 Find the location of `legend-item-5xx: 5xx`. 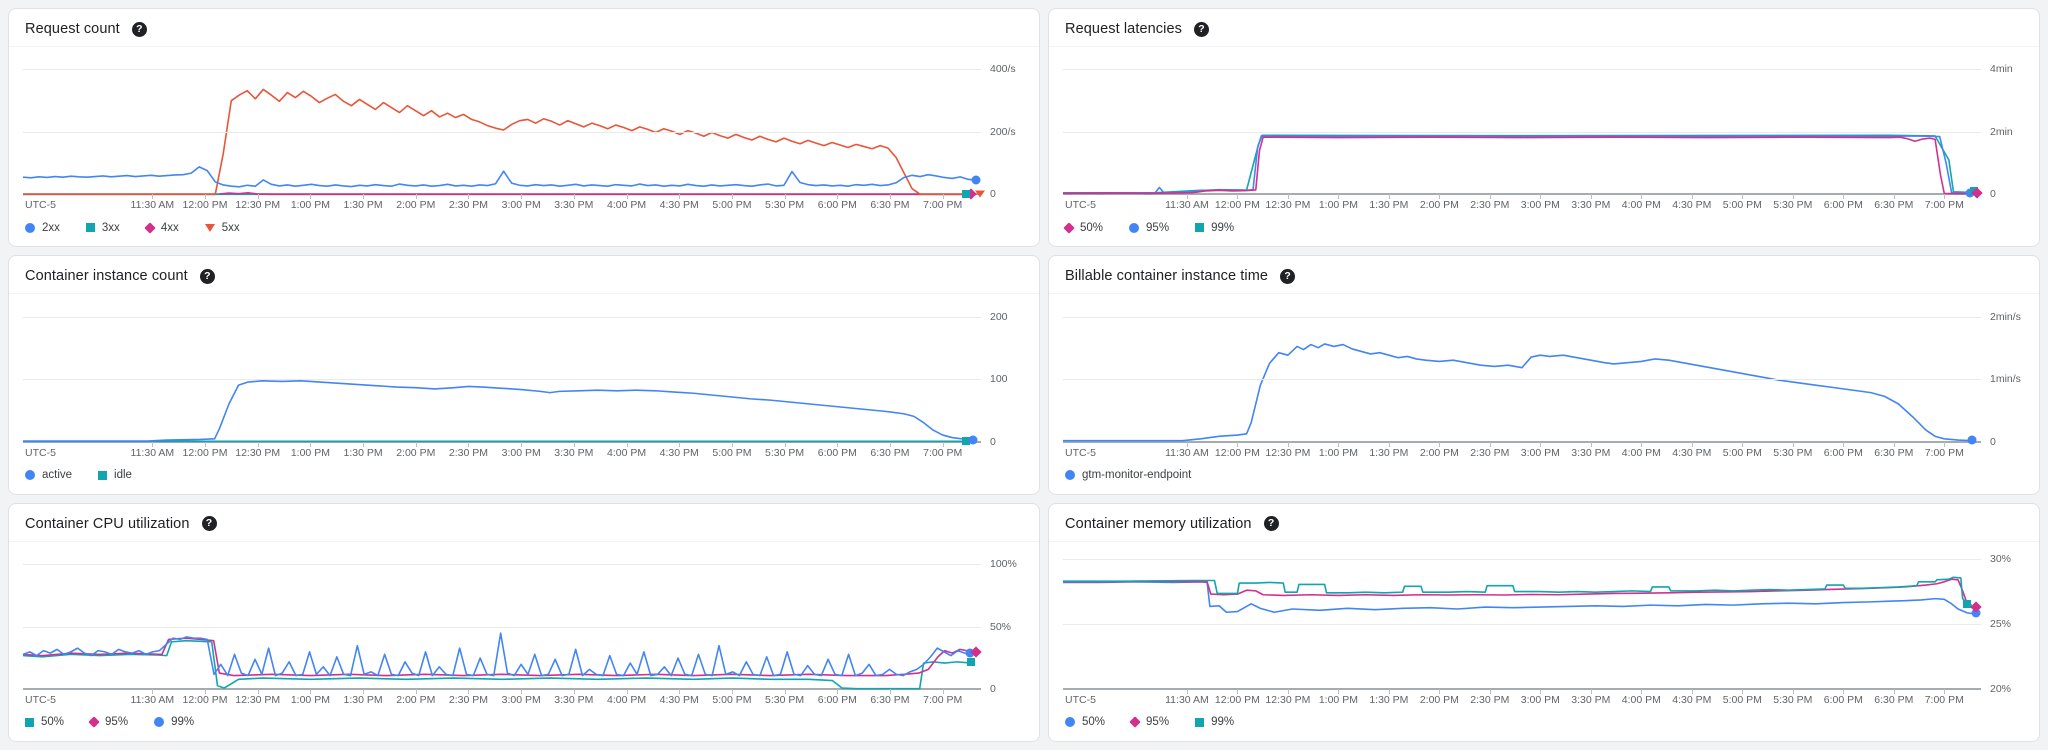

legend-item-5xx: 5xx is located at coordinates (222, 227).